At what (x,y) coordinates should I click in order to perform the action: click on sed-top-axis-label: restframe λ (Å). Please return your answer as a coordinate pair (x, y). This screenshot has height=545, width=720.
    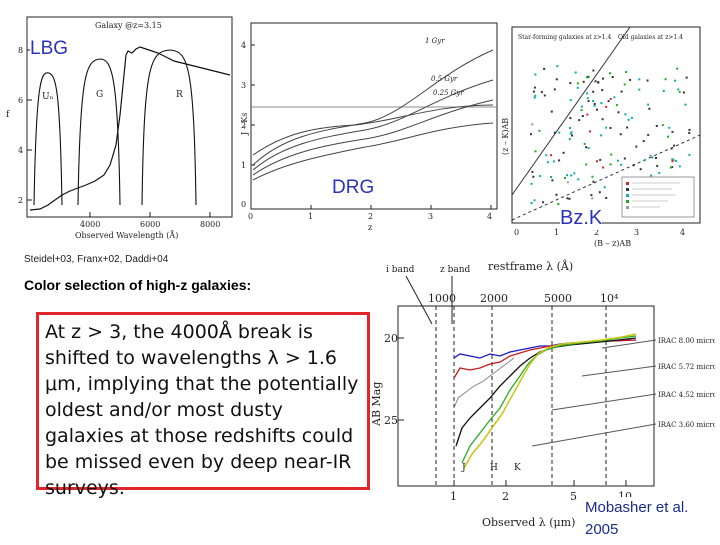
    Looking at the image, I should click on (530, 266).